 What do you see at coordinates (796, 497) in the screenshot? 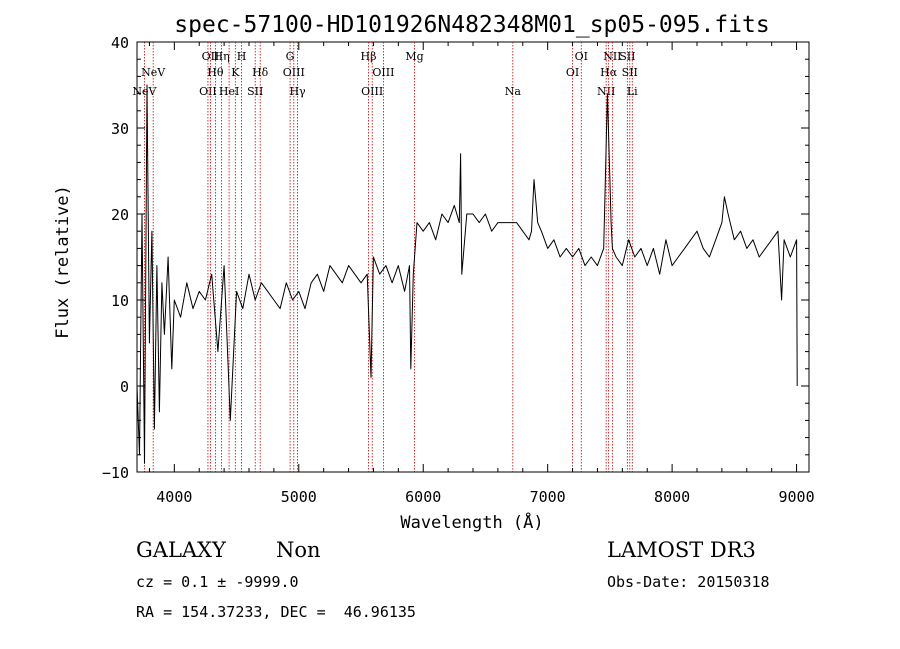
I see `x-tick-label: 9000` at bounding box center [796, 497].